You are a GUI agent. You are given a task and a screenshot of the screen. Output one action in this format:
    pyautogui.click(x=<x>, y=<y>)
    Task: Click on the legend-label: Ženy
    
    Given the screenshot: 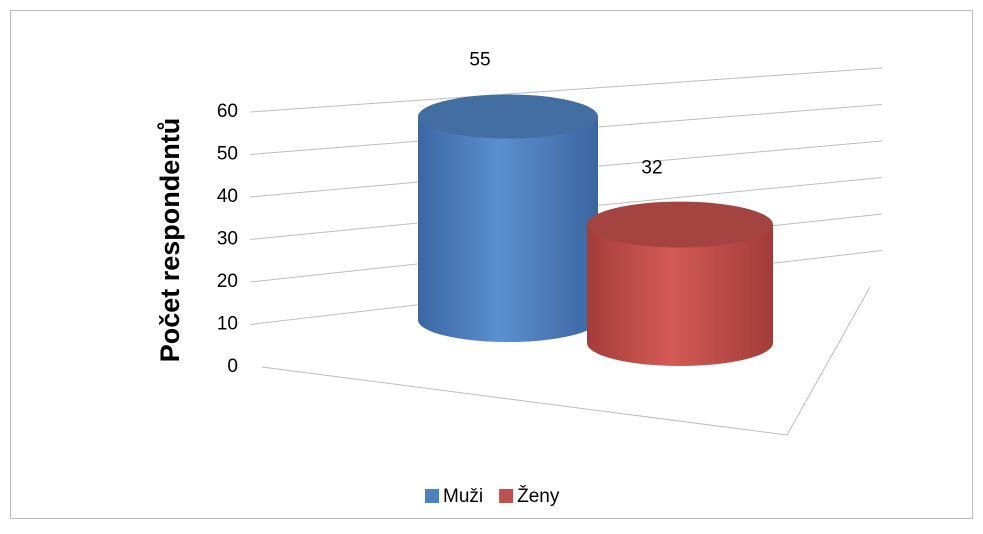 What is the action you would take?
    pyautogui.click(x=538, y=496)
    